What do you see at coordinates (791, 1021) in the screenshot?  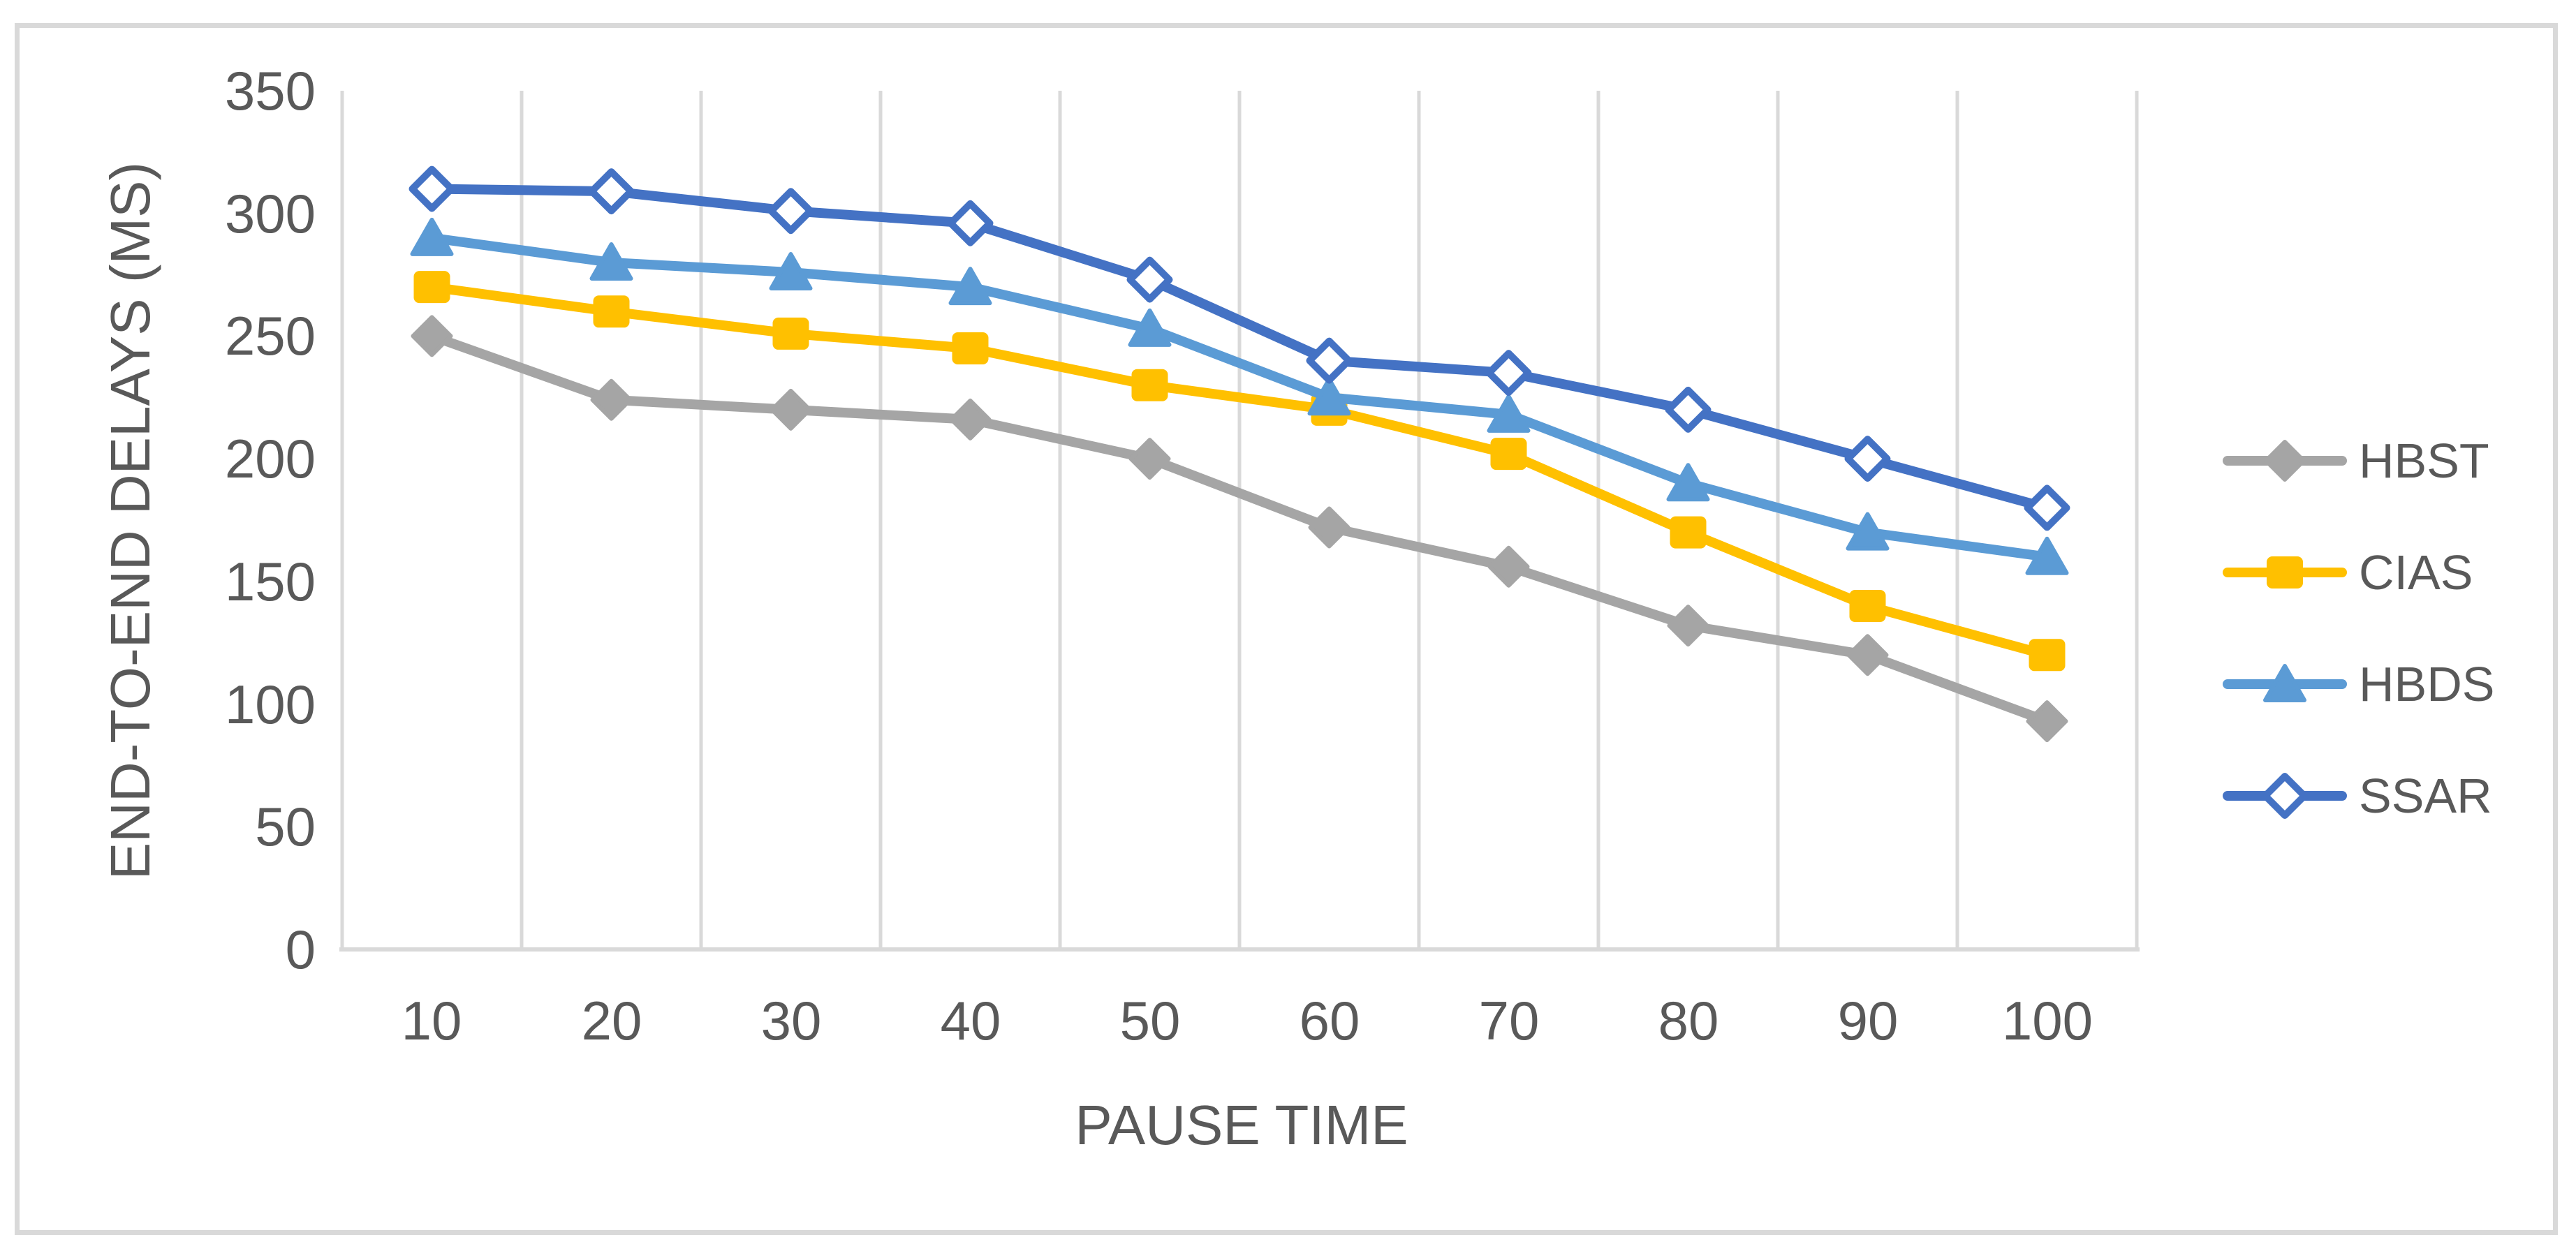 I see `x-tick-30: 30` at bounding box center [791, 1021].